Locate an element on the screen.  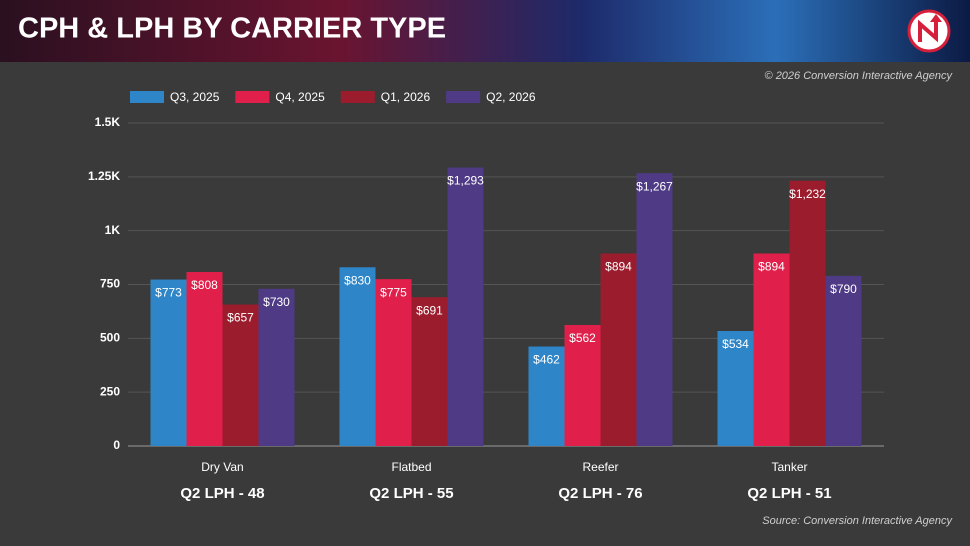
legend-label: Q3, 2025 is located at coordinates (195, 97).